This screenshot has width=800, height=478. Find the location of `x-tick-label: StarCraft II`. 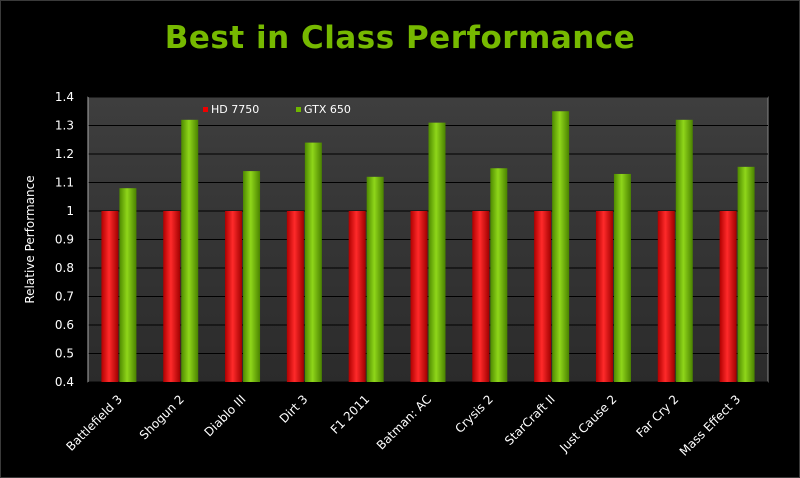

x-tick-label: StarCraft II is located at coordinates (530, 420).